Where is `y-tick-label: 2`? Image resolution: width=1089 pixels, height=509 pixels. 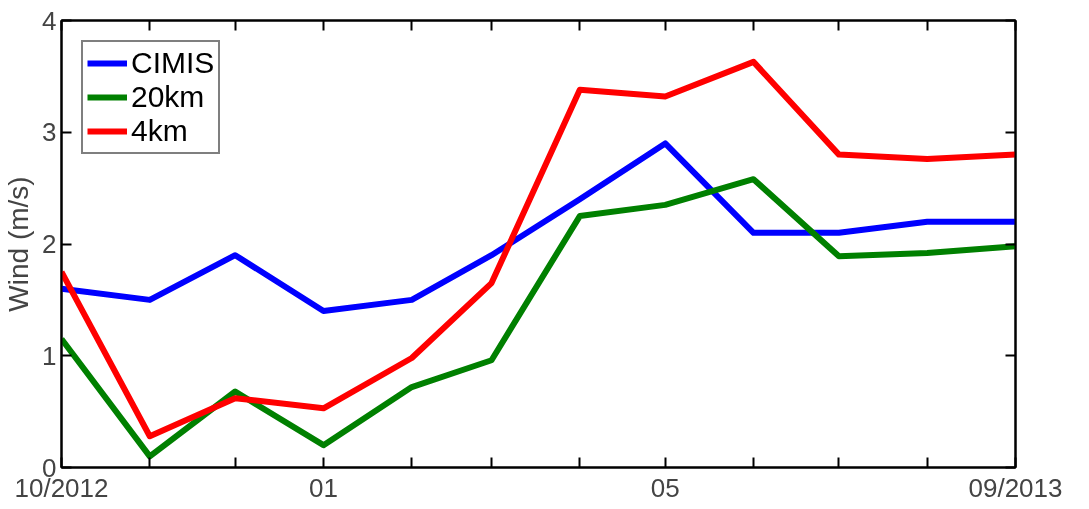
y-tick-label: 2 is located at coordinates (49, 244).